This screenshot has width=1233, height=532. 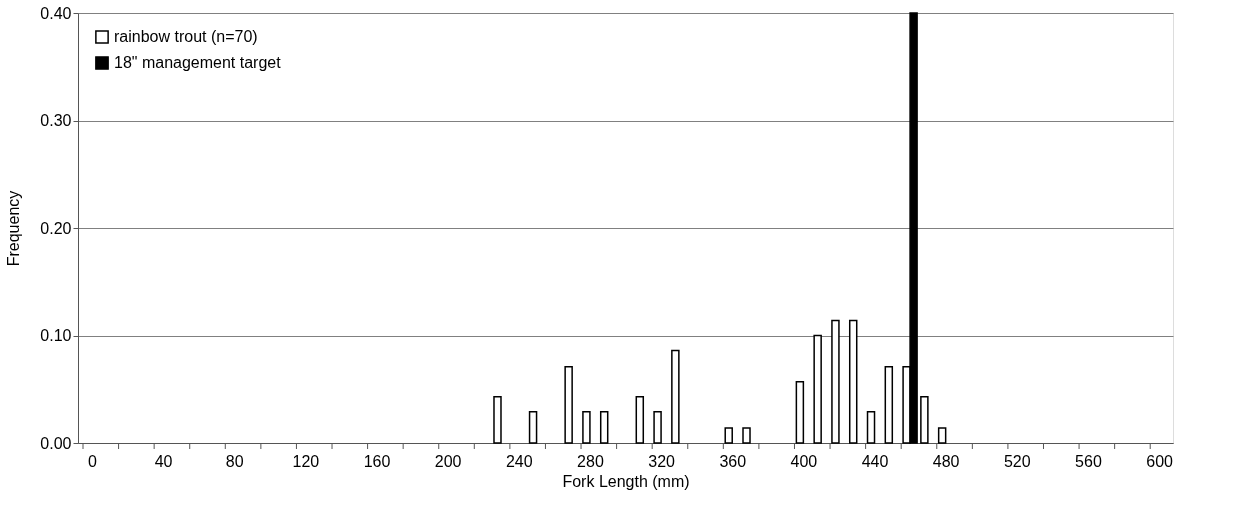 What do you see at coordinates (14, 228) in the screenshot?
I see `y-axis-title: Frequency` at bounding box center [14, 228].